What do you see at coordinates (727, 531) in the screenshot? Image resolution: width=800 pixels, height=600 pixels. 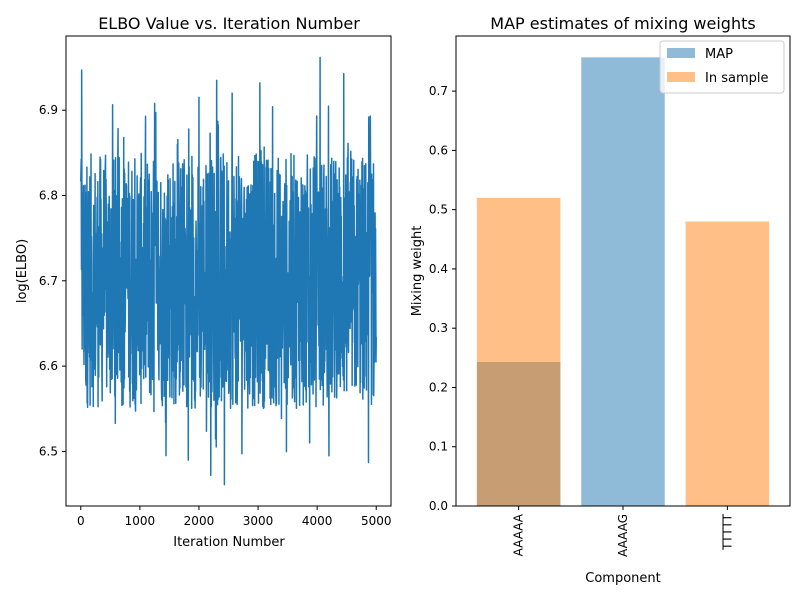 I see `mixing-x-tick-label: TTTTT` at bounding box center [727, 531].